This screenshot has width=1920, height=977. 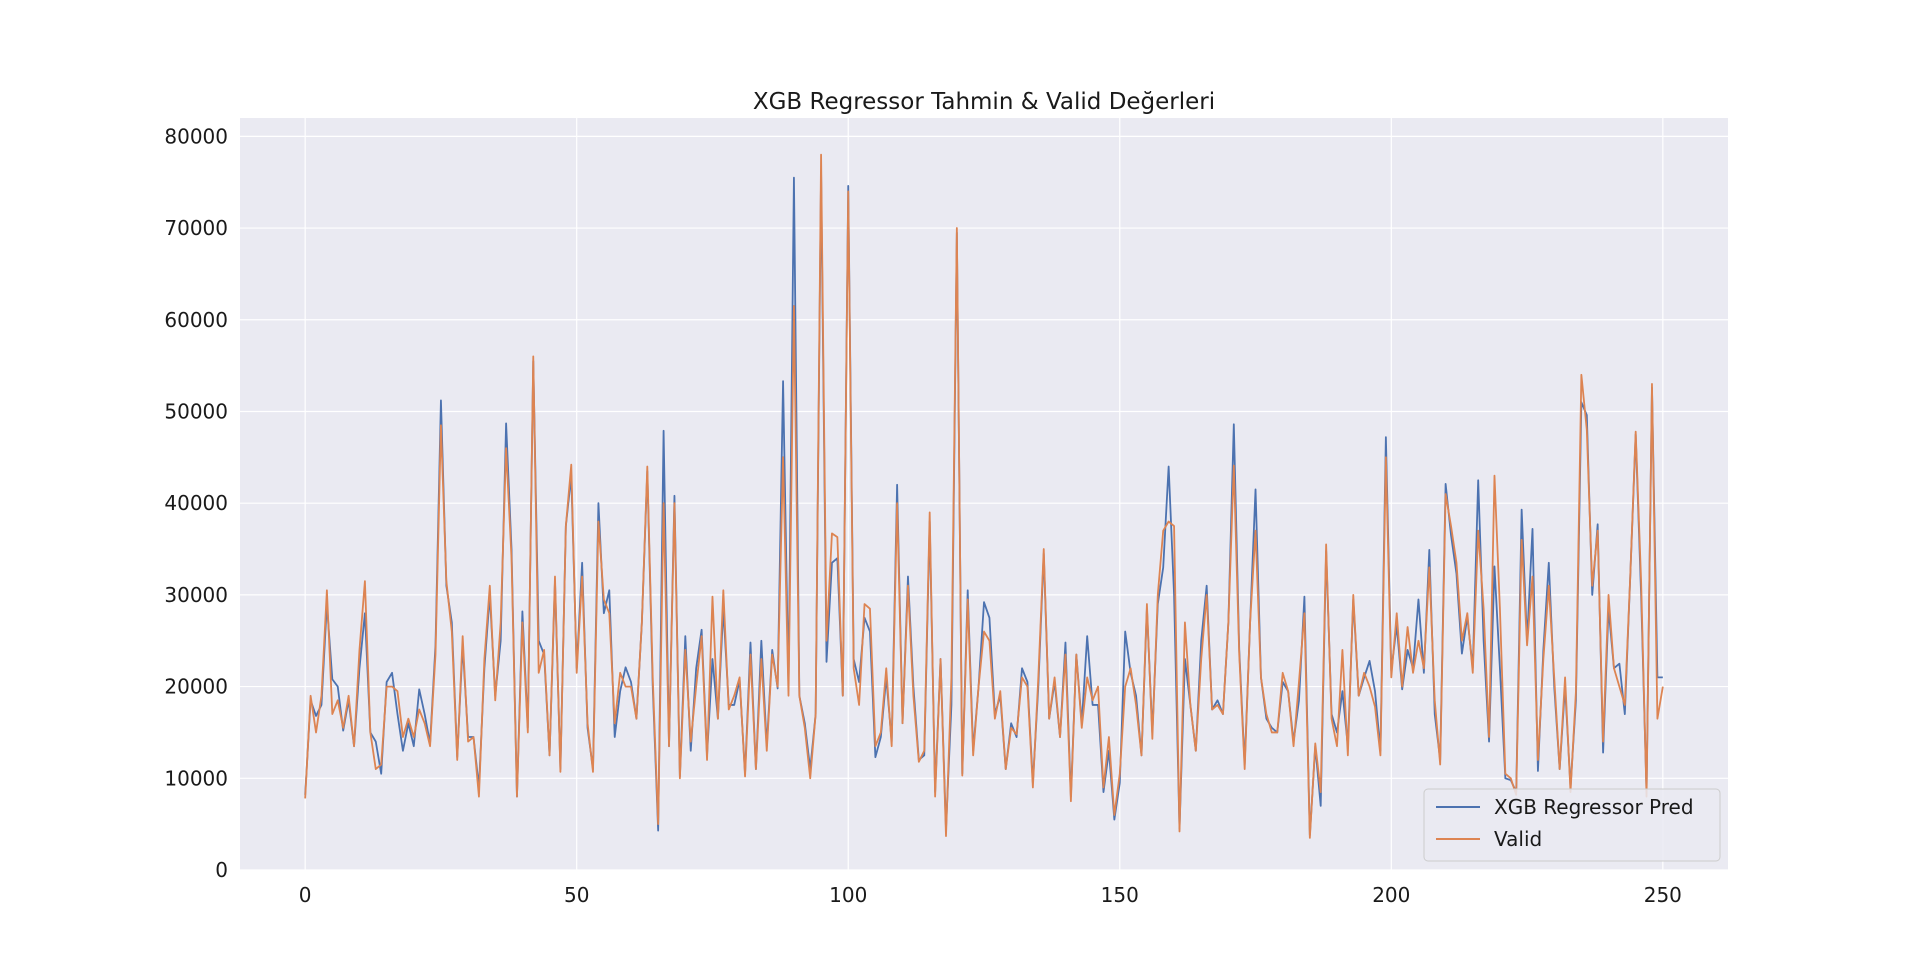 What do you see at coordinates (848, 895) in the screenshot?
I see `x-tick-label: 100` at bounding box center [848, 895].